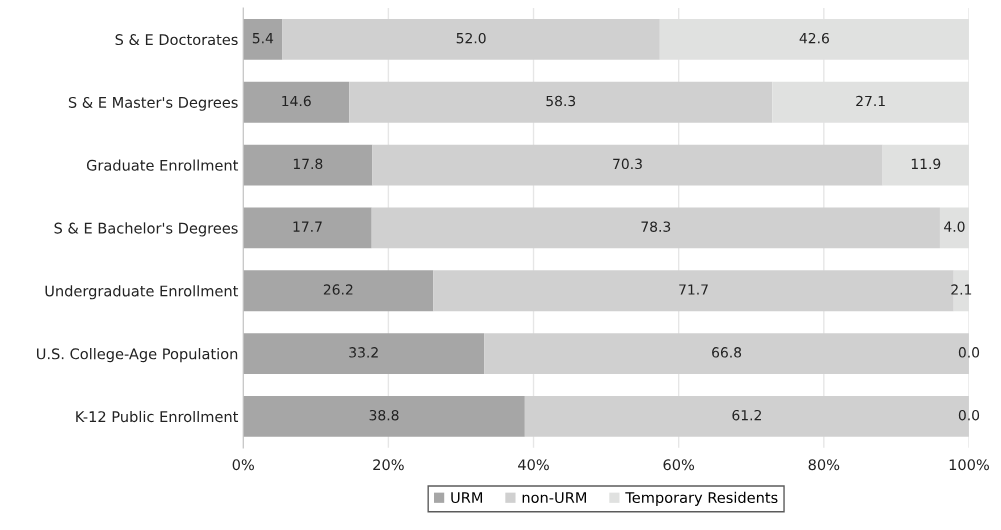 The image size is (1001, 530). Describe the element at coordinates (679, 465) in the screenshot. I see `x-tick-label: 60%` at that location.